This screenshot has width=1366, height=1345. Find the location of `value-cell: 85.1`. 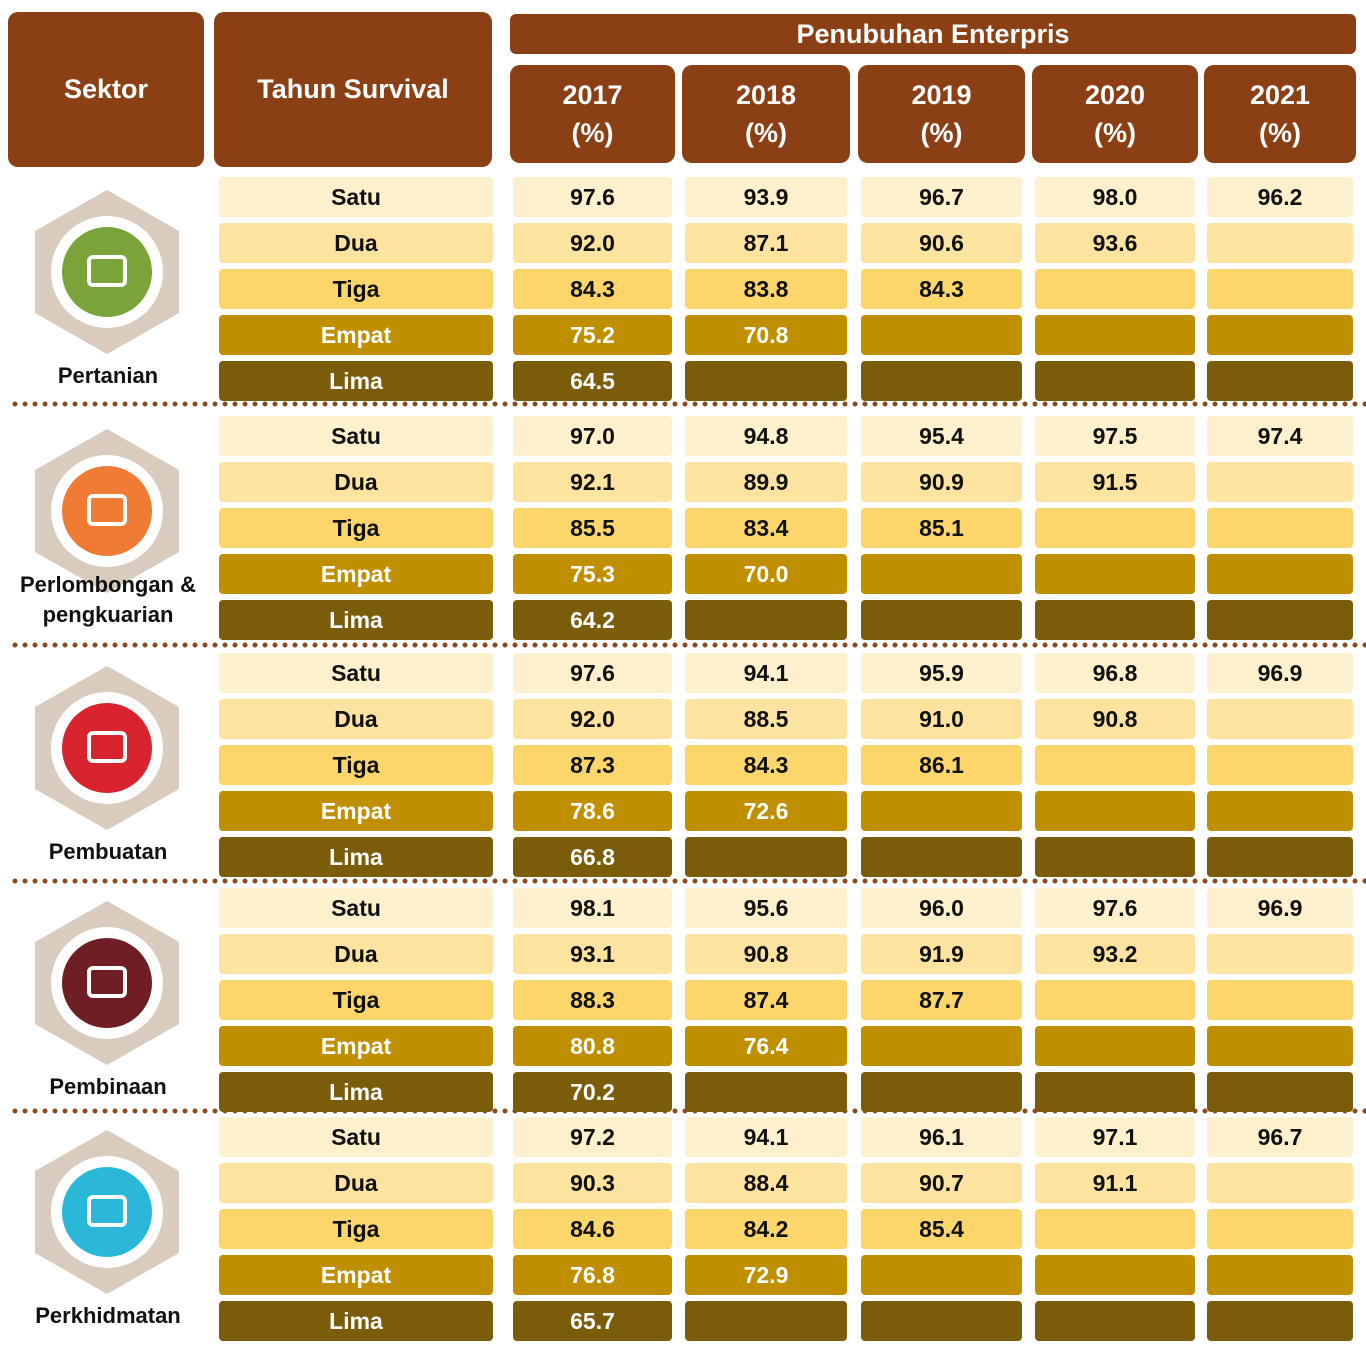

value-cell: 85.1 is located at coordinates (941, 528).